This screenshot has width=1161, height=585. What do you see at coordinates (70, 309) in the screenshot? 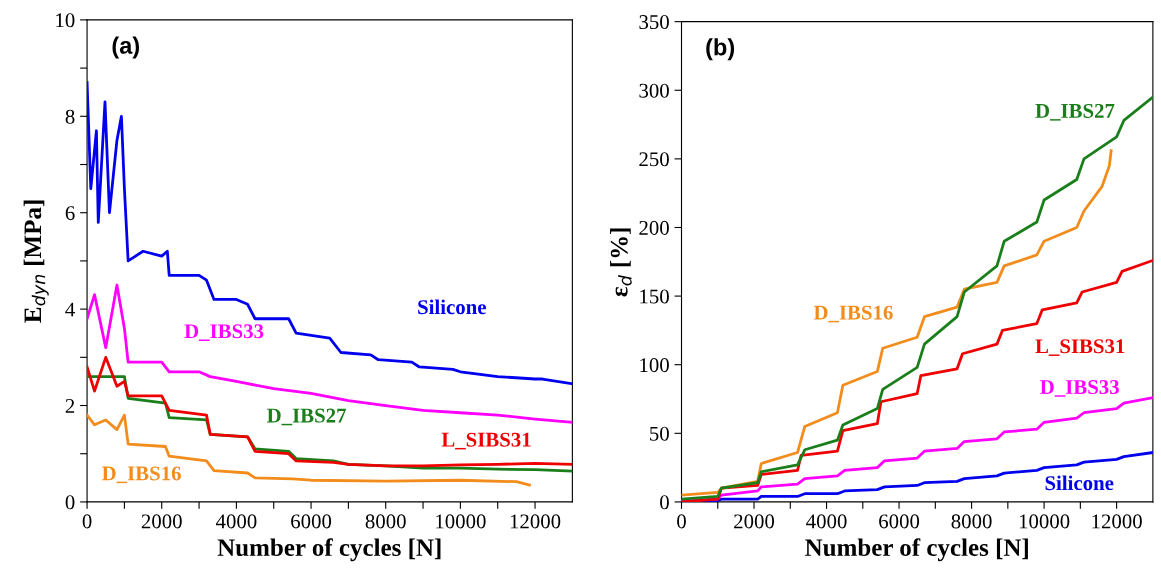
I see `y-tick-label: 4` at bounding box center [70, 309].